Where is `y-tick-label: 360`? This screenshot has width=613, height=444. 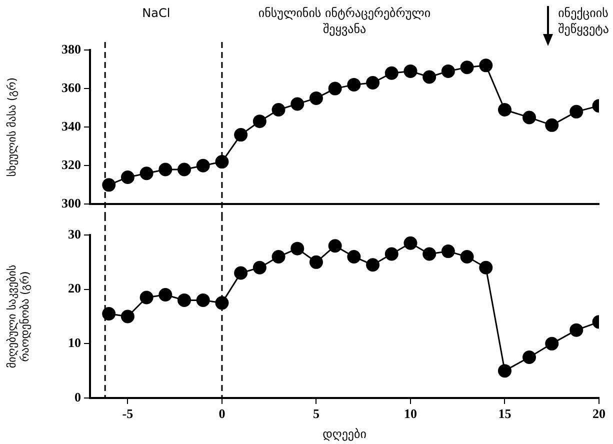
y-tick-label: 360 is located at coordinates (71, 87).